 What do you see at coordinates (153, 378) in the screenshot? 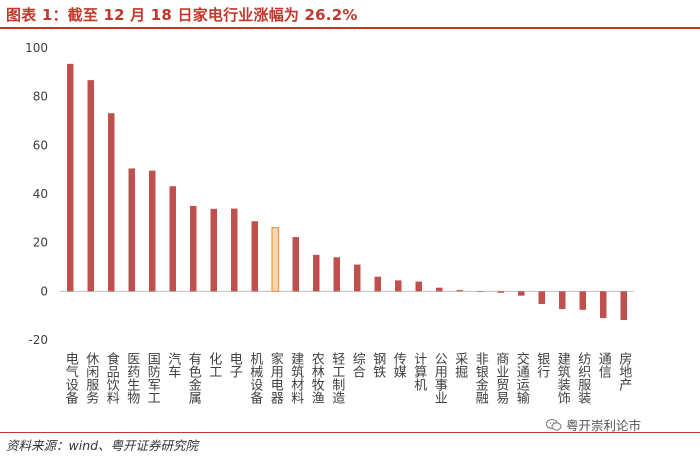
I see `x-tick-label: 国防军工` at bounding box center [153, 378].